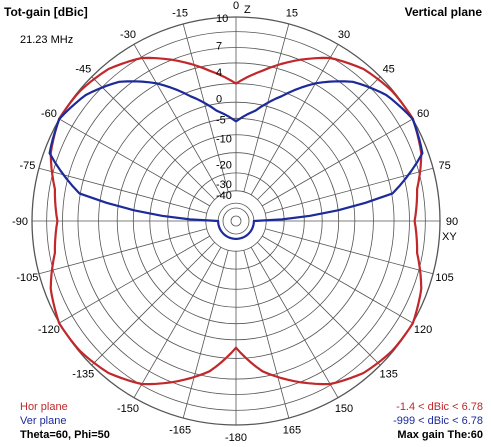 This screenshot has height=447, width=491. What do you see at coordinates (423, 114) in the screenshot?
I see `angle-label: 60` at bounding box center [423, 114].